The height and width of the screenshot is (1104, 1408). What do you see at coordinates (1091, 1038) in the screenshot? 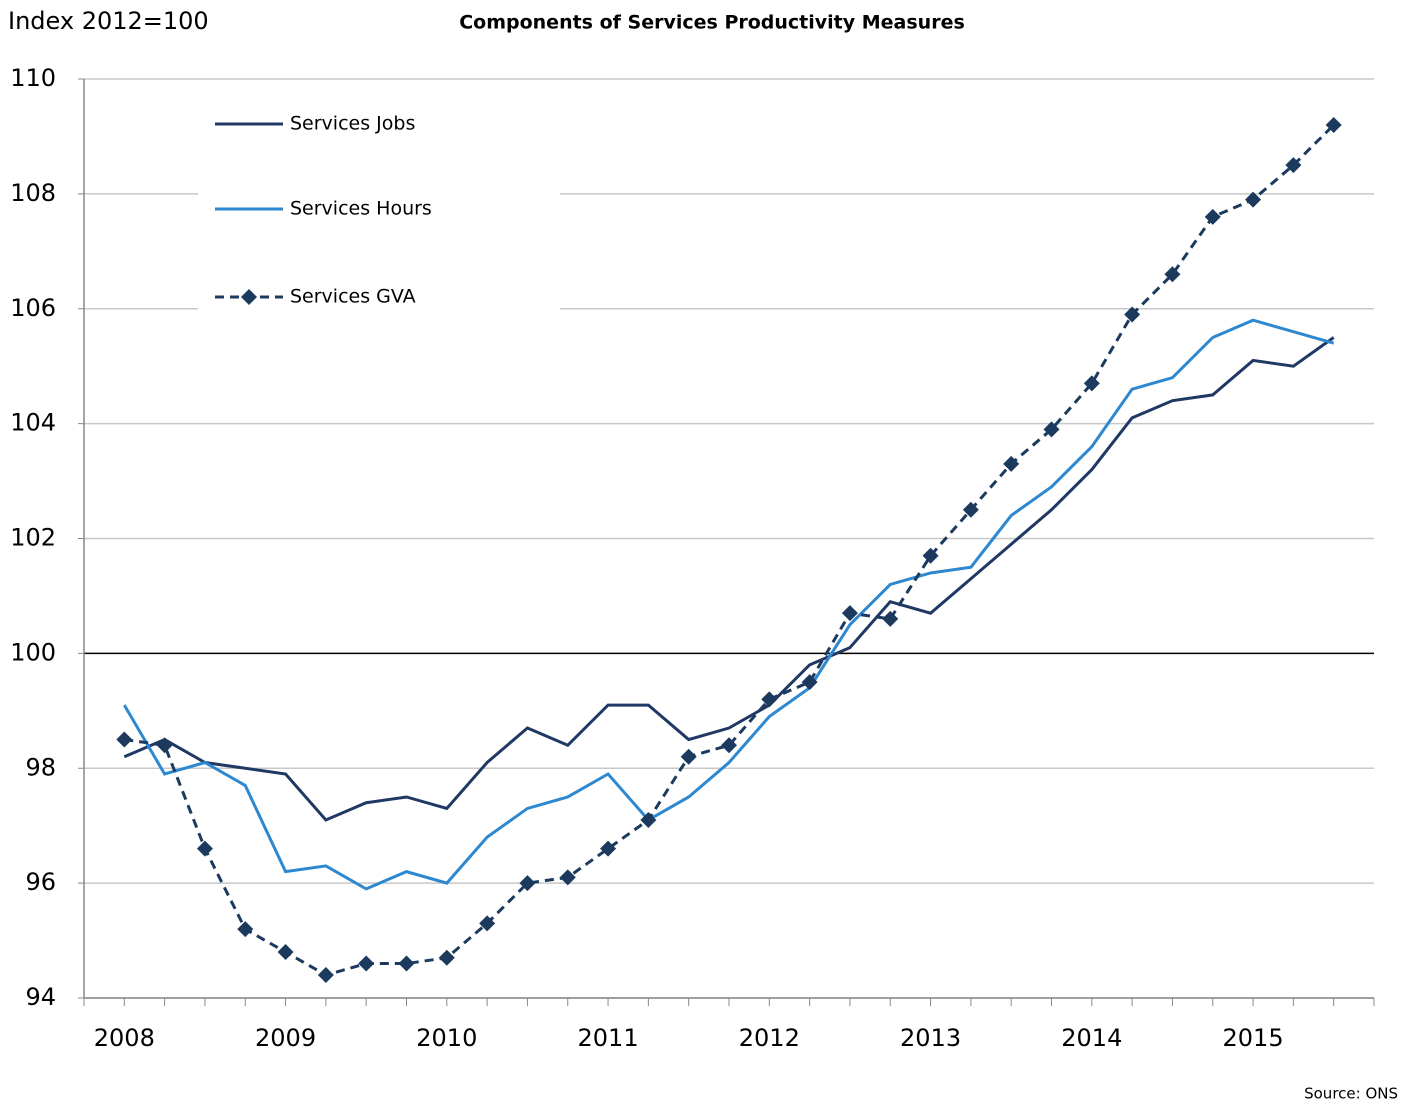
I see `x-tick-label: 2014` at bounding box center [1091, 1038].